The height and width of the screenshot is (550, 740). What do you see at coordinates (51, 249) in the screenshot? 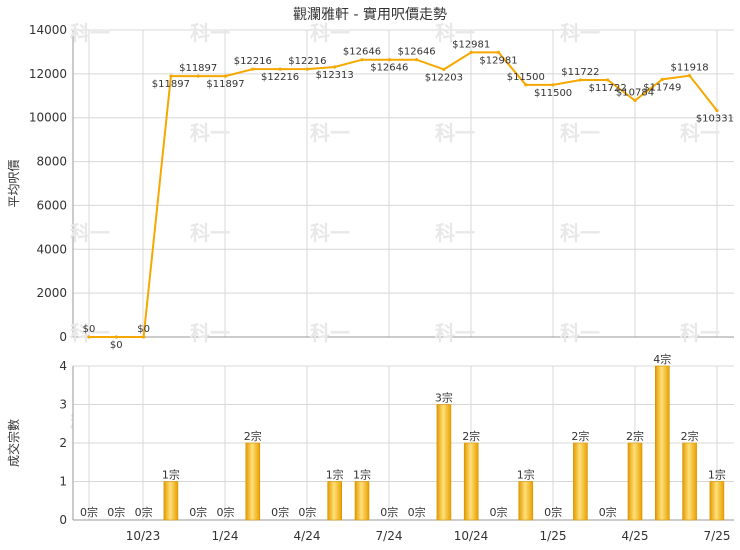
I see `price-y-tick-label: 4000` at bounding box center [51, 249].